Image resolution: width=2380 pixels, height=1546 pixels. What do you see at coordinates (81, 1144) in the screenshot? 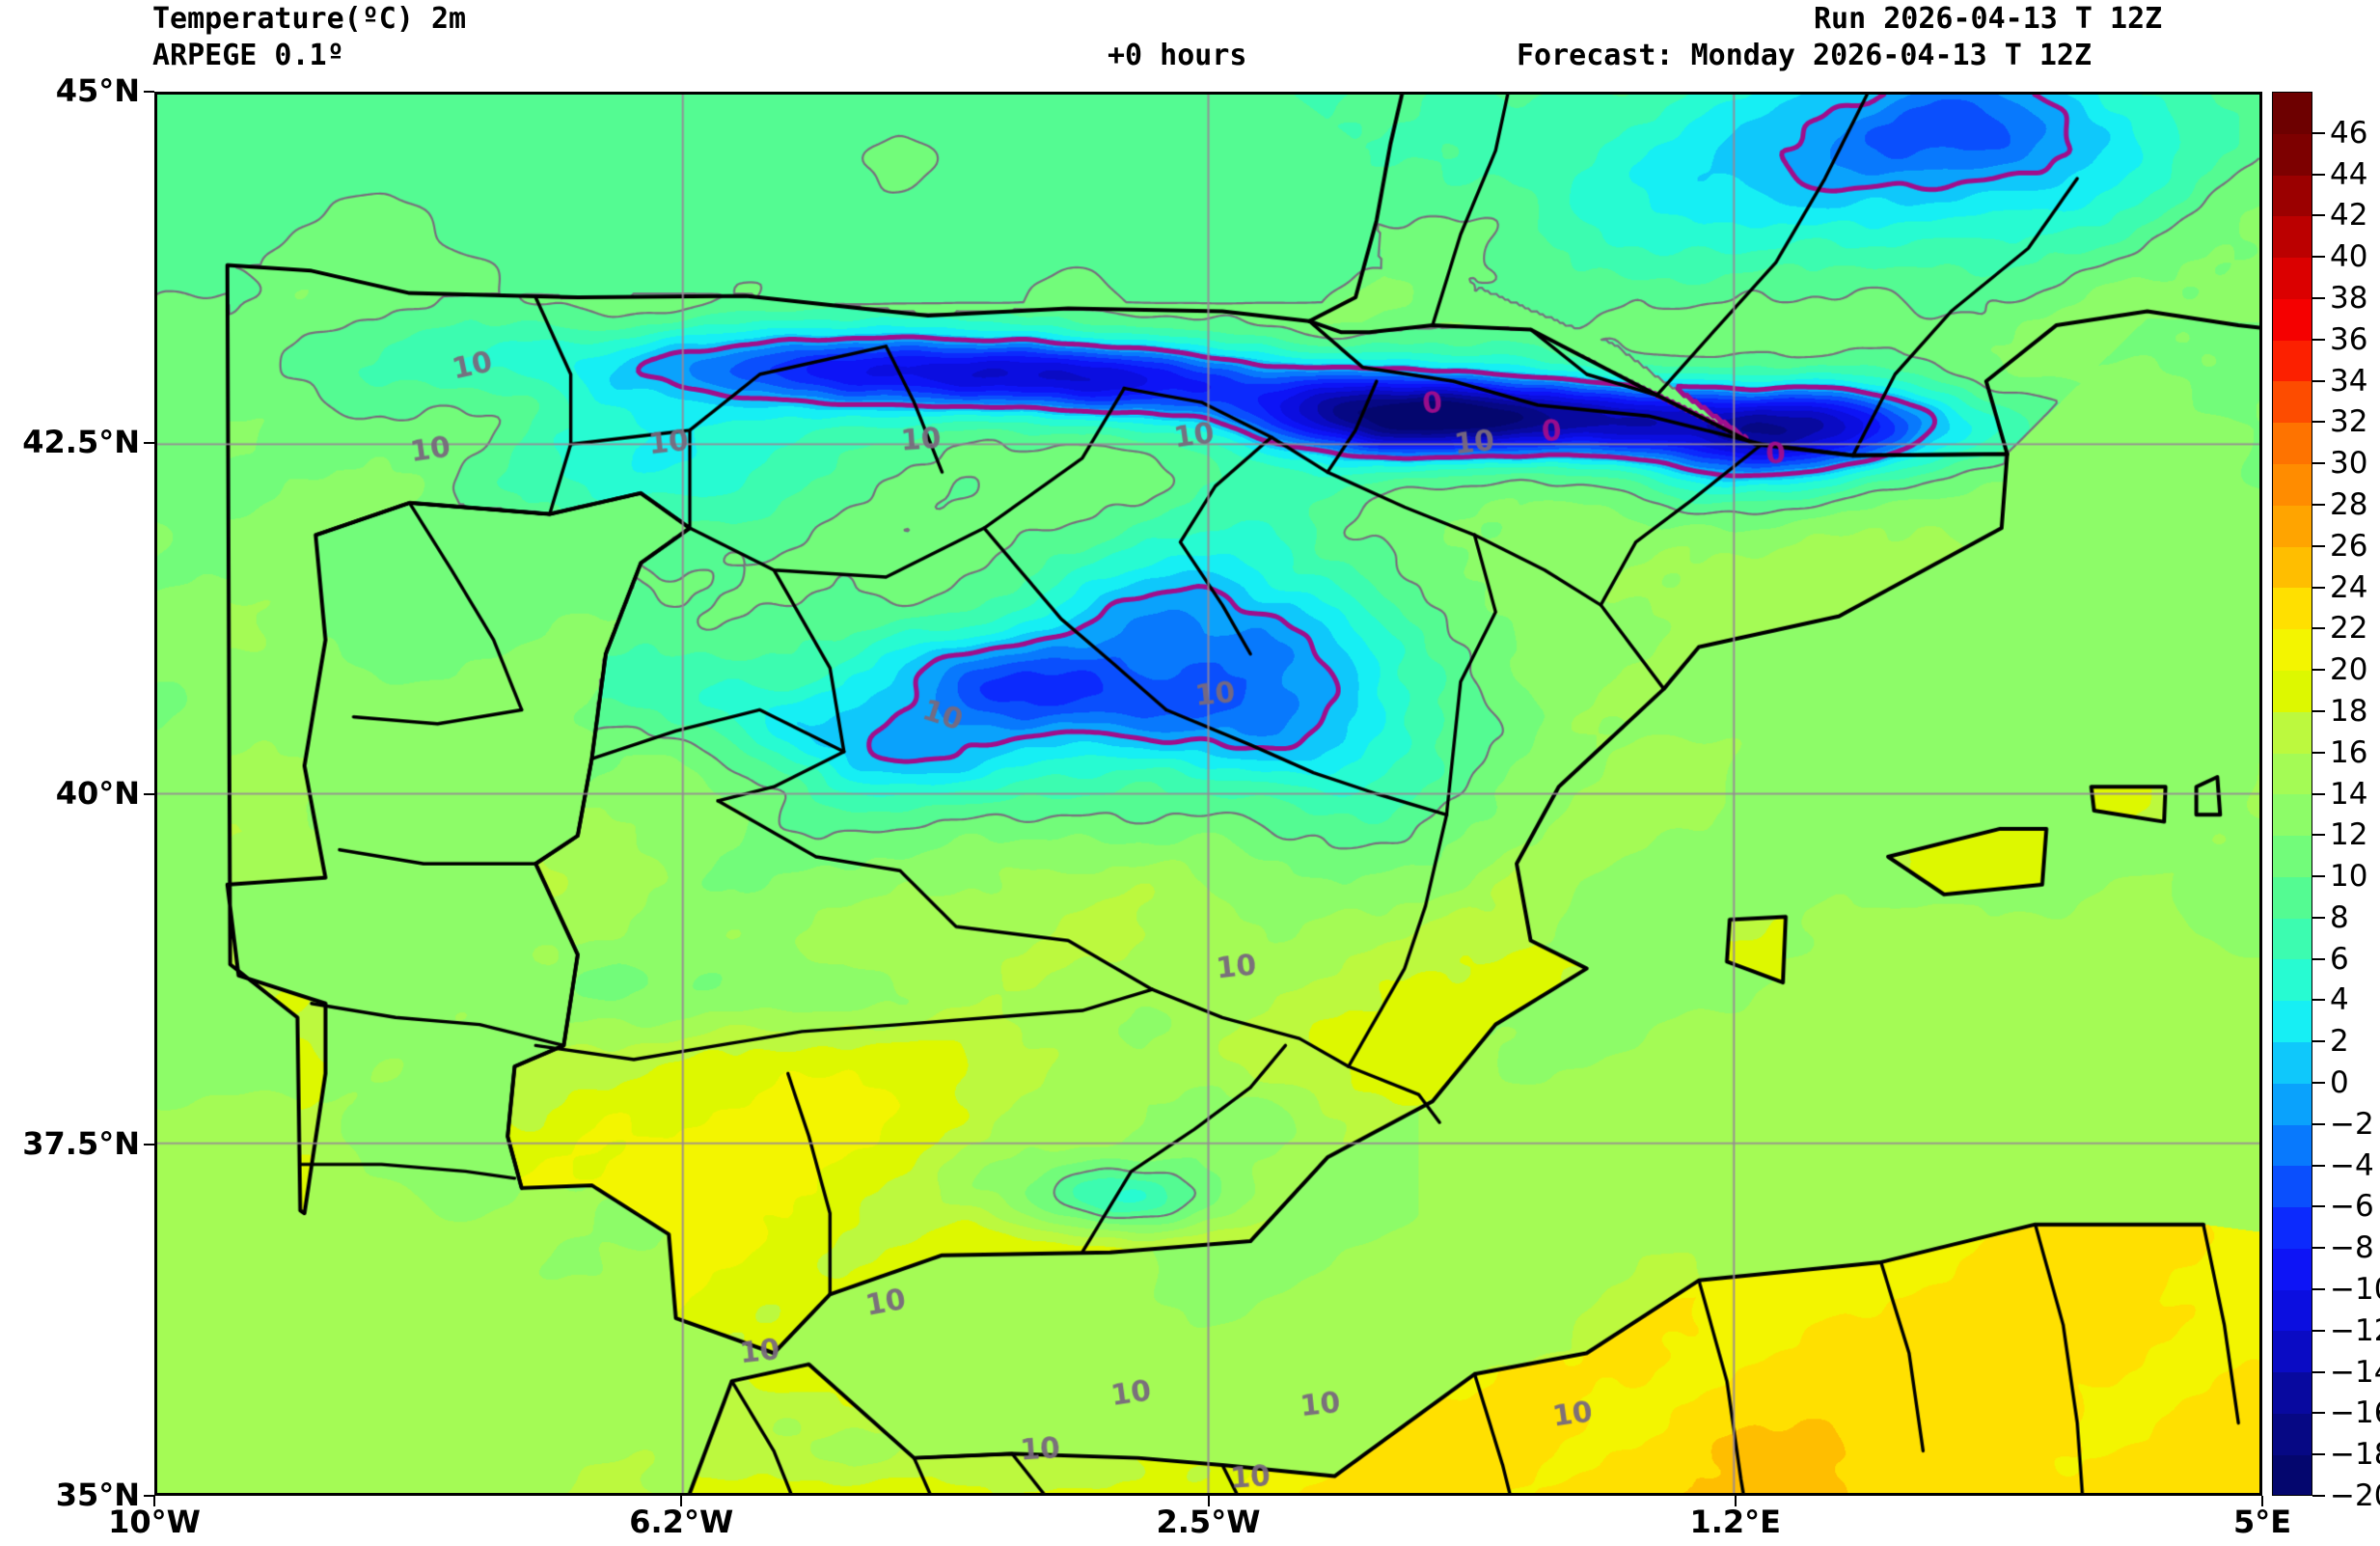
I see `y-axis-label-3: 37.5°N` at bounding box center [81, 1144].